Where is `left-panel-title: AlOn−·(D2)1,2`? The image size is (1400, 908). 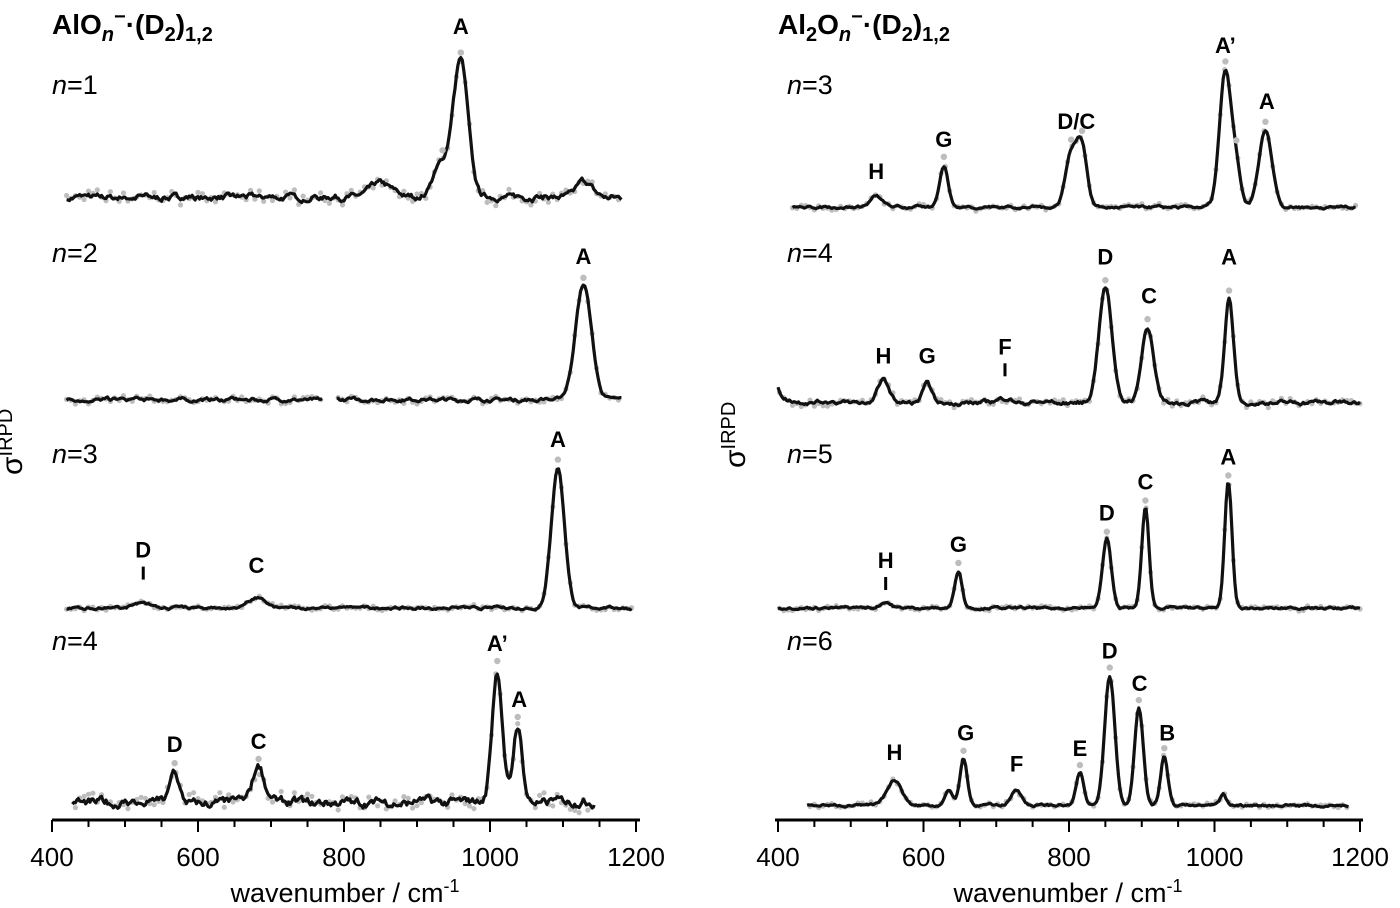 left-panel-title: AlOn−·(D2)1,2 is located at coordinates (132, 26).